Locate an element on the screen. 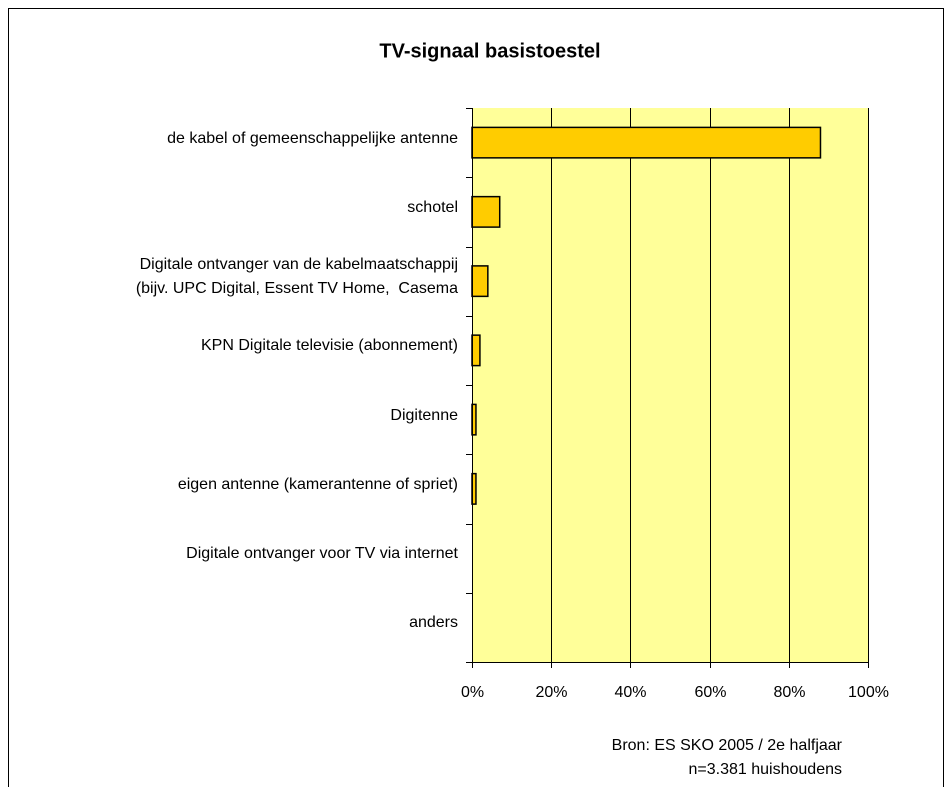  x-tick-label: 40% is located at coordinates (630, 692).